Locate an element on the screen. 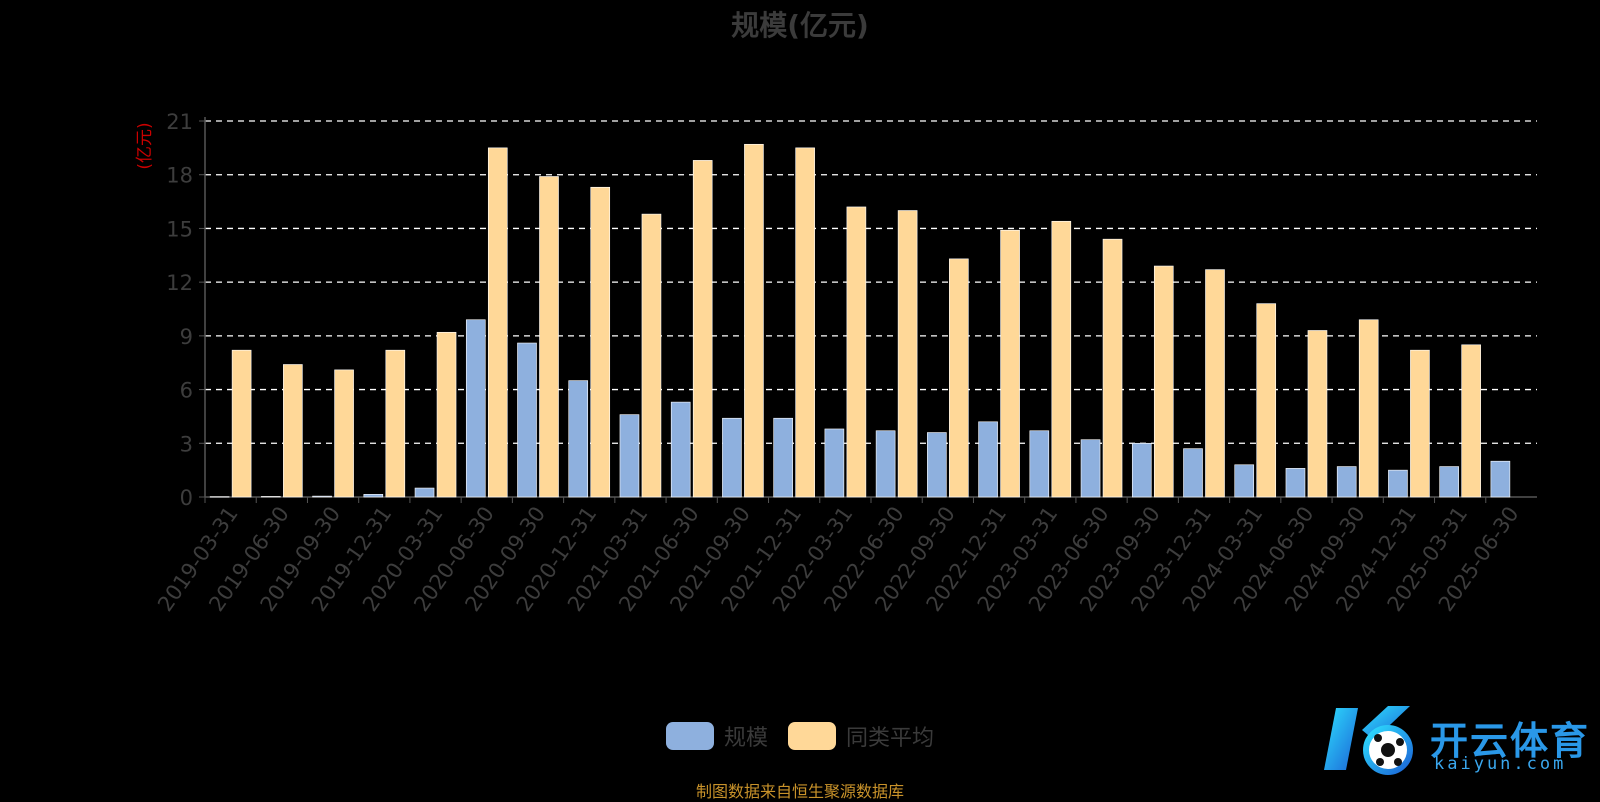 The height and width of the screenshot is (802, 1600). legend-label-peer-average: 同类平均 is located at coordinates (890, 738).